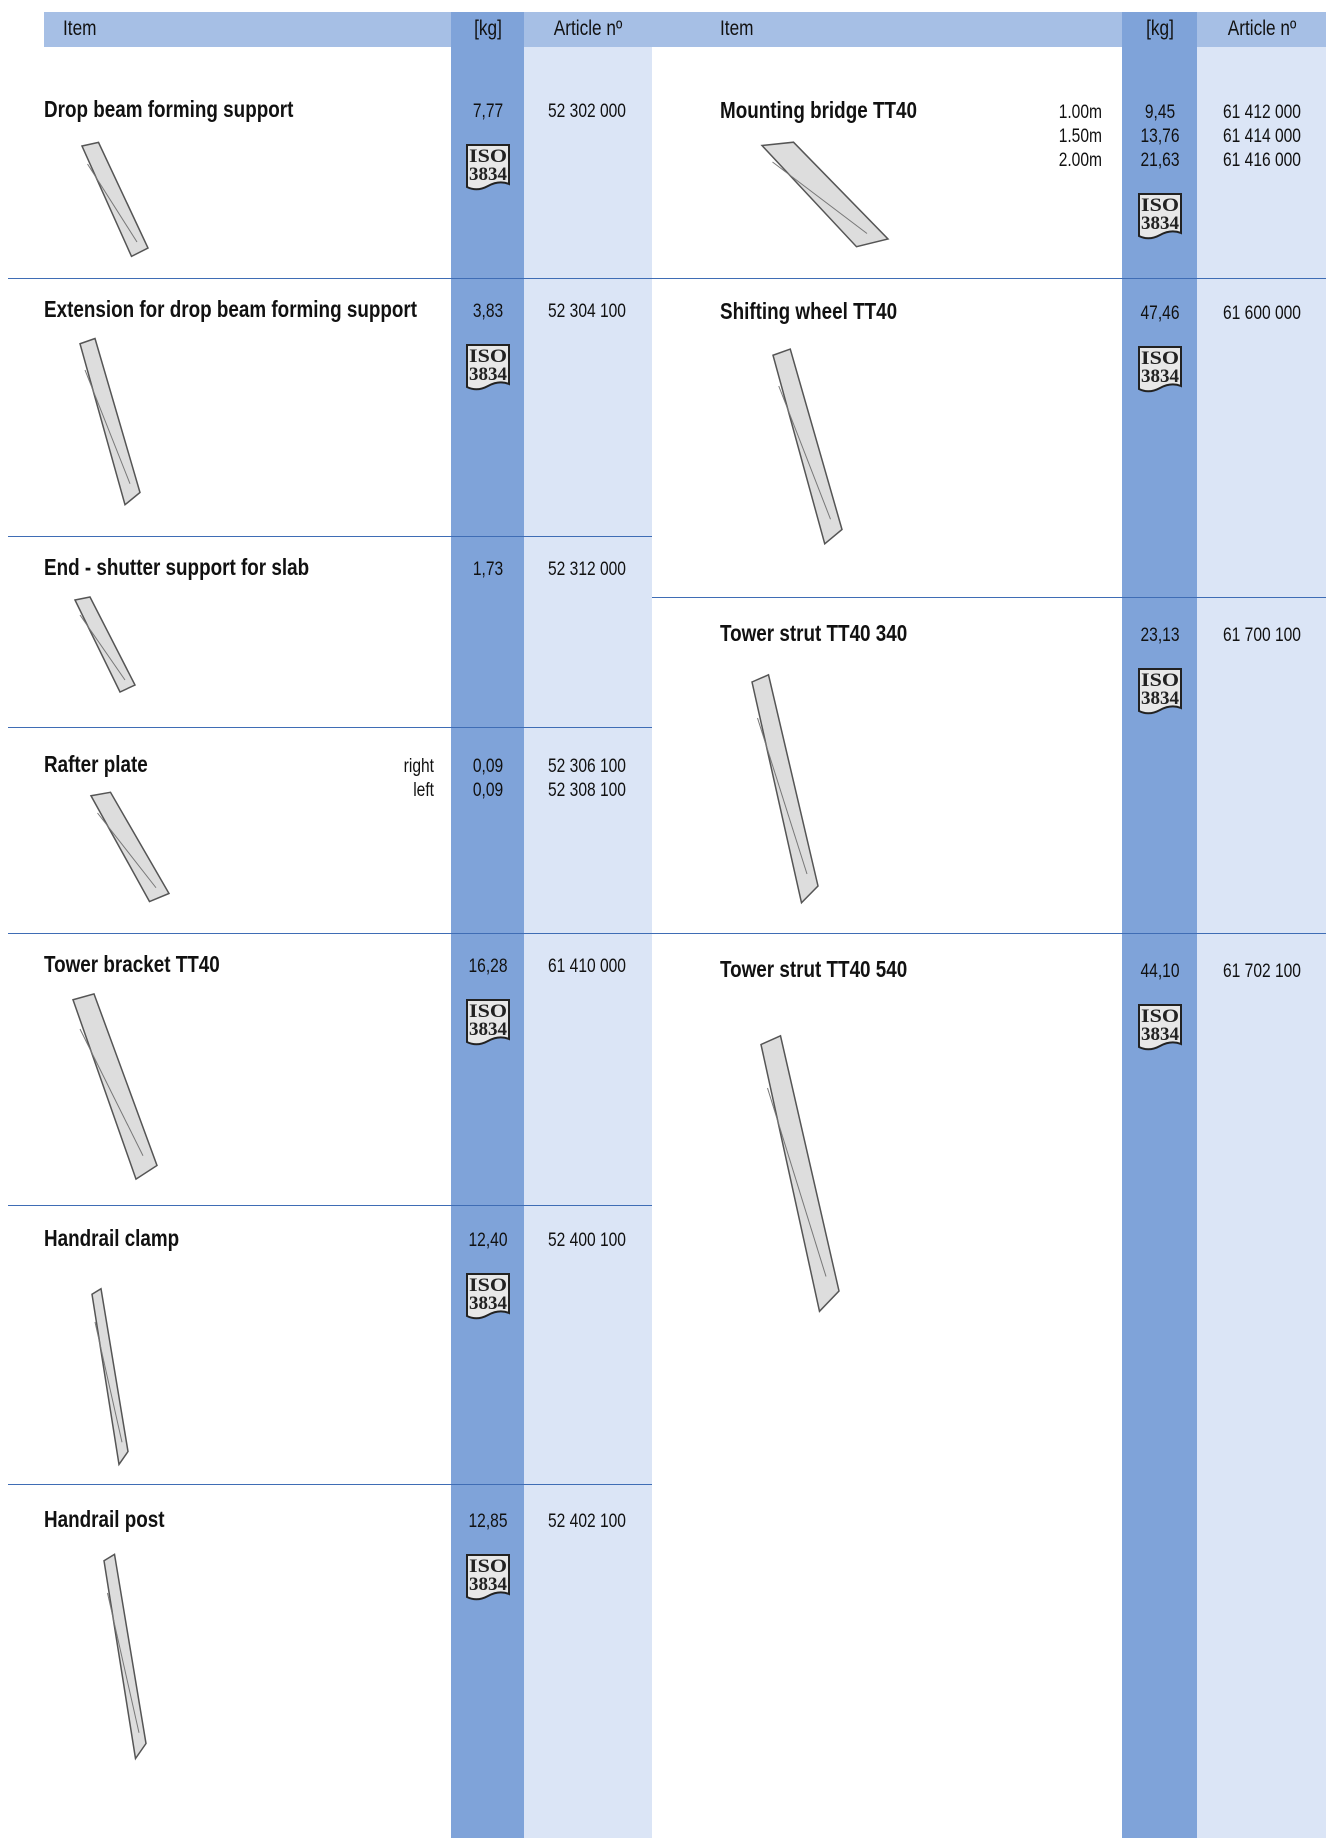  I want to click on weight: 1,73, so click(488, 569).